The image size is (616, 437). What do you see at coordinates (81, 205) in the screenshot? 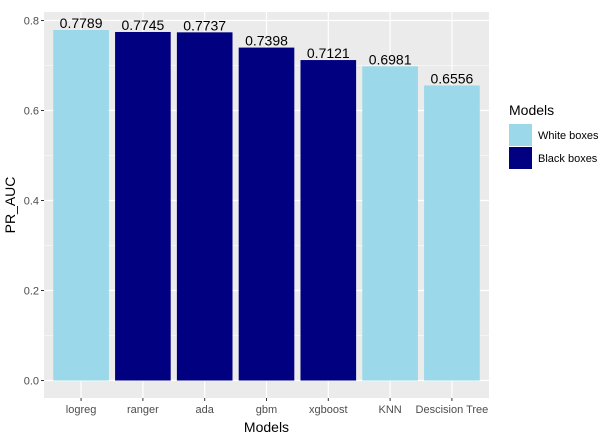
I see `bar-logreg` at bounding box center [81, 205].